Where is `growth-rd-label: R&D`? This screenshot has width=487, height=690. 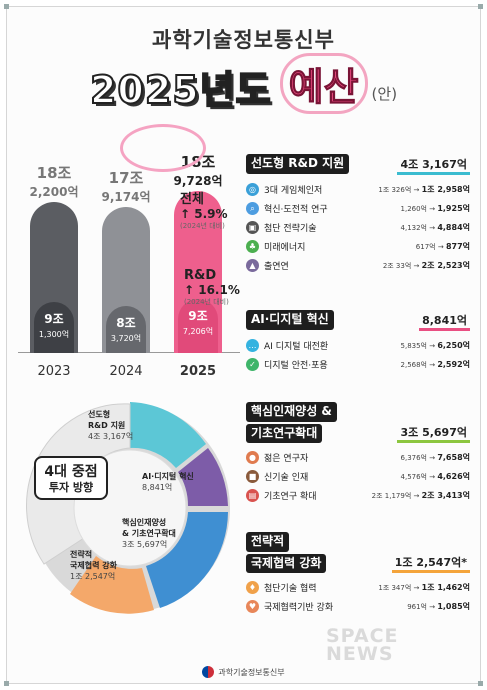
growth-rd-label: R&D is located at coordinates (200, 275).